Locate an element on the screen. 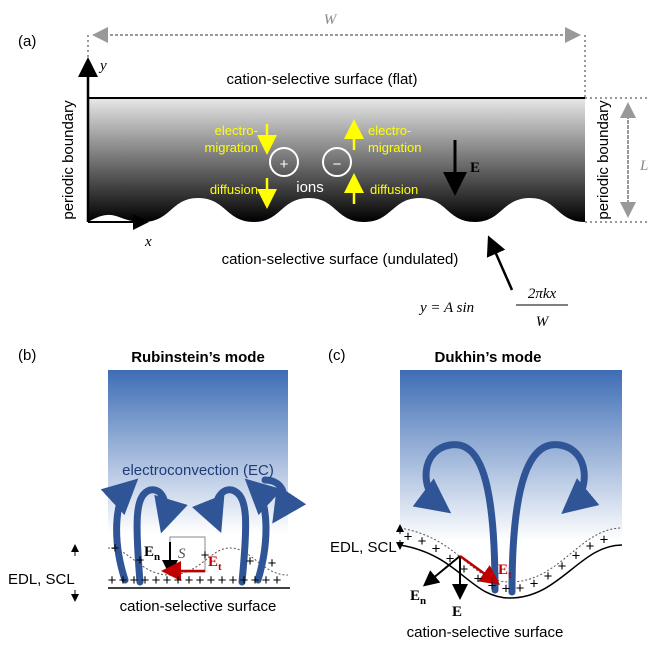 This screenshot has height=648, width=650. panel-title: Rubinstein’s mode is located at coordinates (198, 357).